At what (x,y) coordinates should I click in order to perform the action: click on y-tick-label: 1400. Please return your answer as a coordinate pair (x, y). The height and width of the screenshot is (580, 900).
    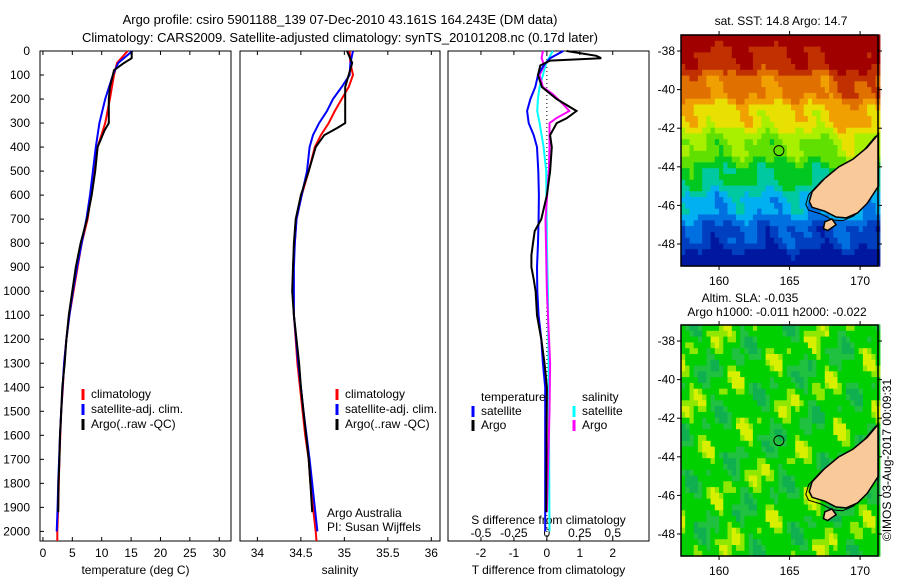
    Looking at the image, I should click on (16, 387).